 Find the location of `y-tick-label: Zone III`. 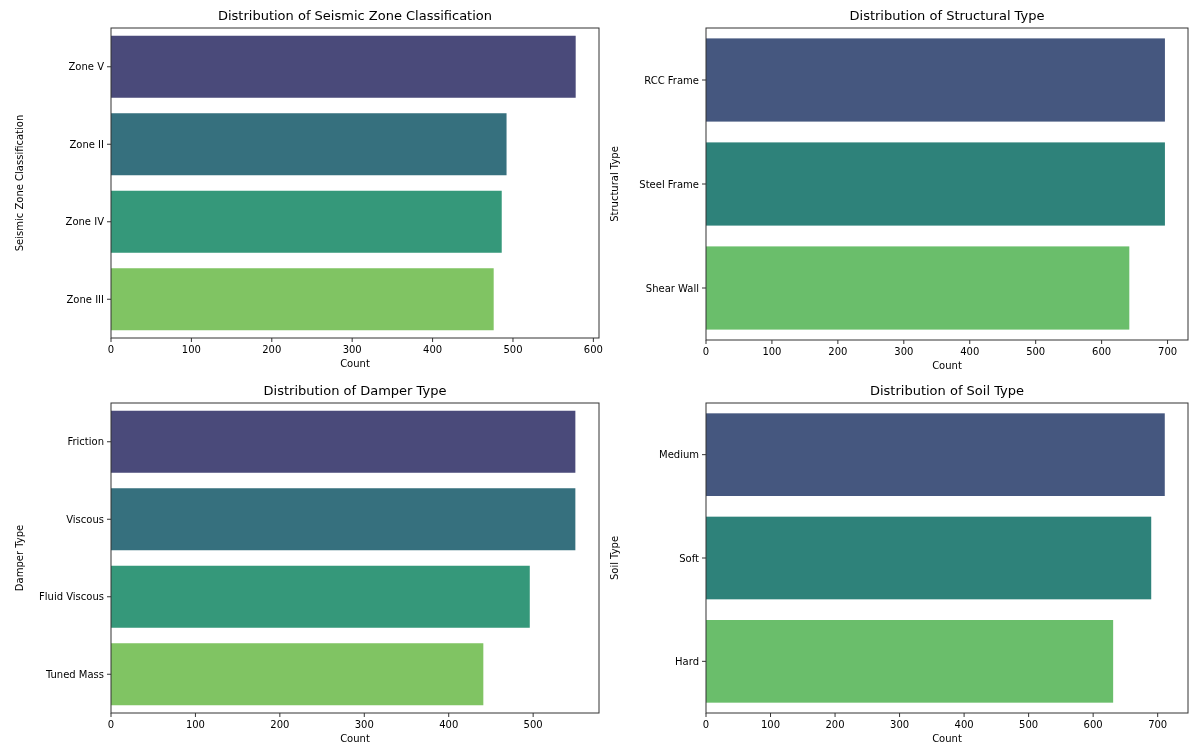

y-tick-label: Zone III is located at coordinates (85, 299).